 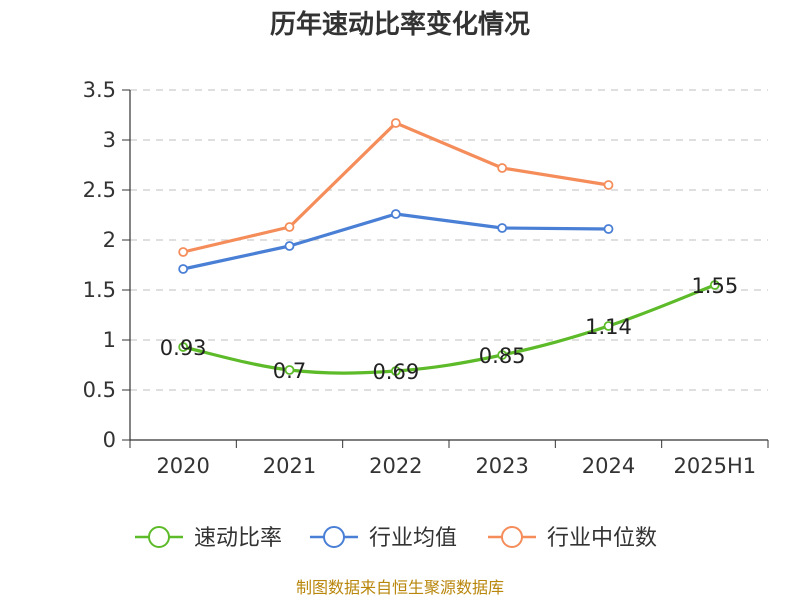 What do you see at coordinates (608, 466) in the screenshot?
I see `x-tick-label: 2024` at bounding box center [608, 466].